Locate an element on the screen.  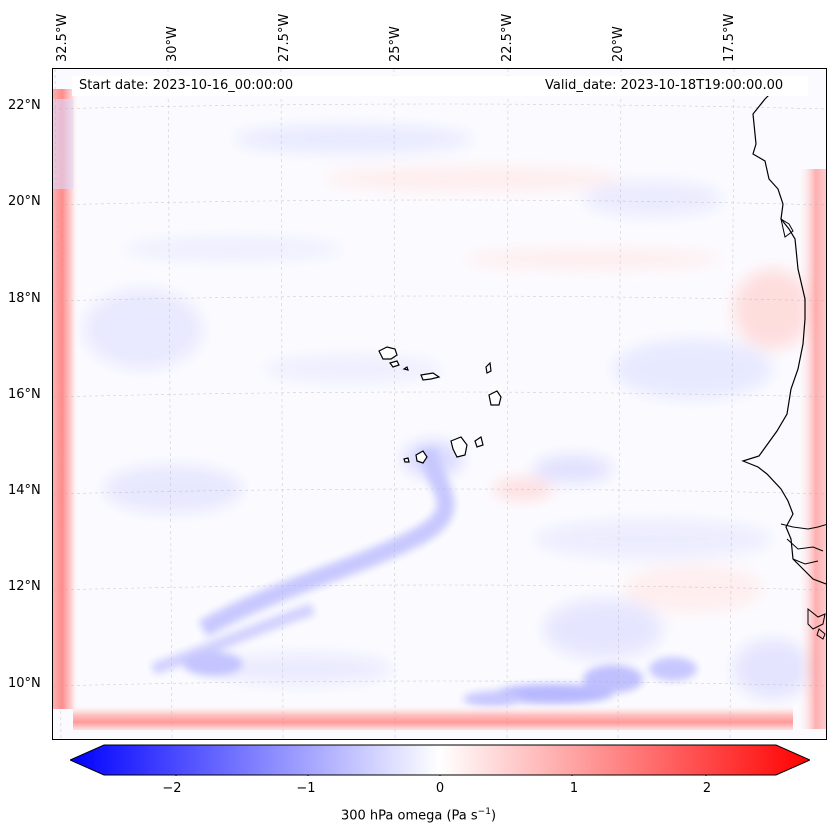
colorbar-tick-2: 2 is located at coordinates (707, 788).